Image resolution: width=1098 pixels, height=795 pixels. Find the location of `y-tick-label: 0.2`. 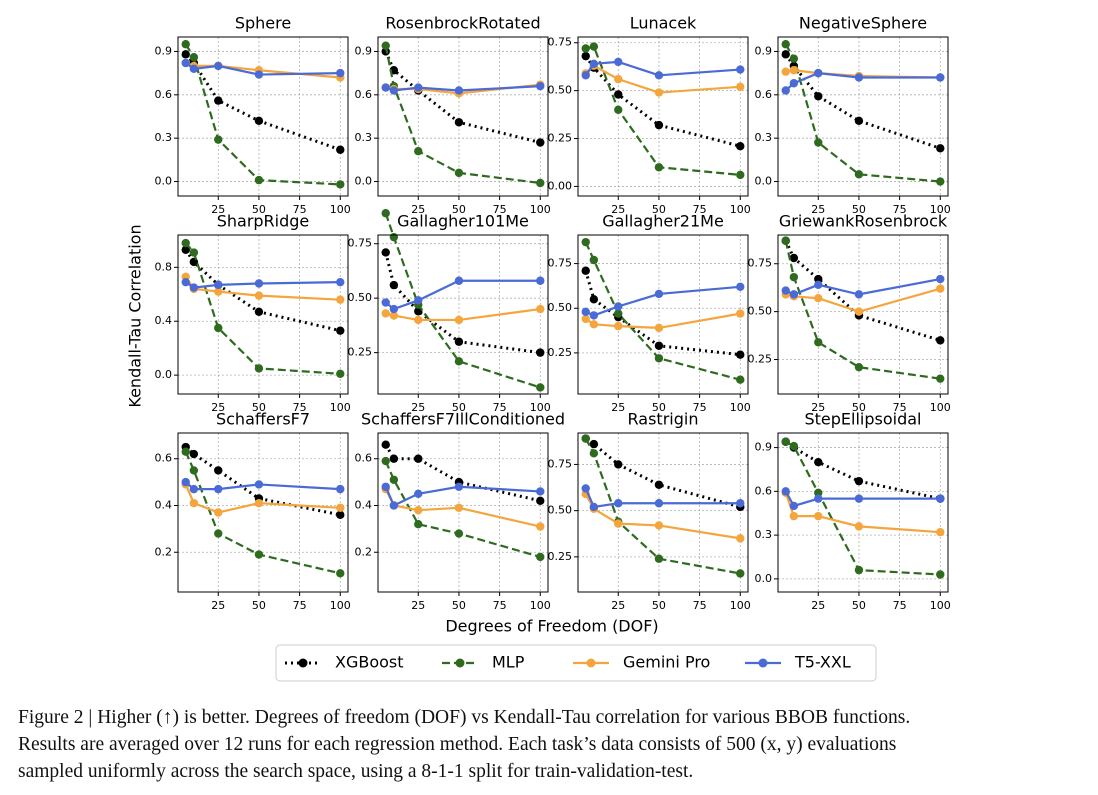

y-tick-label: 0.2 is located at coordinates (164, 551).